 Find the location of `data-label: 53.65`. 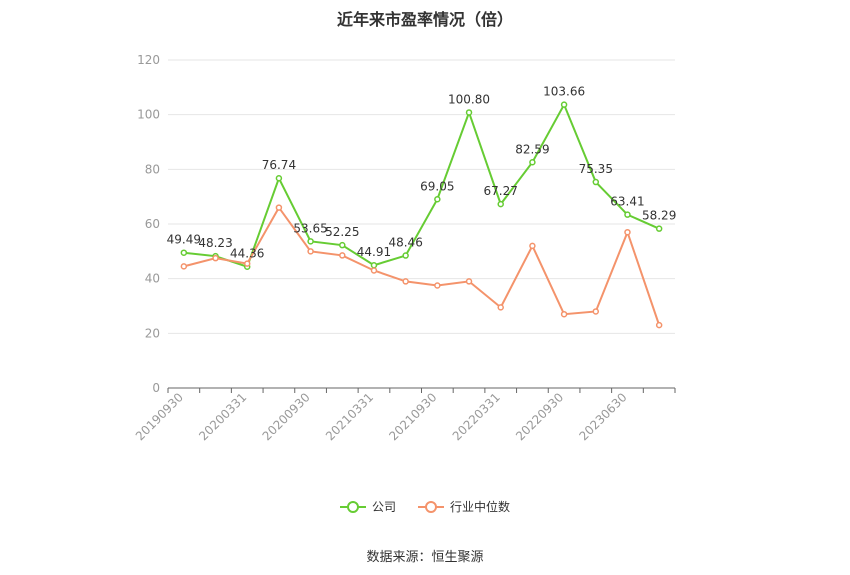

data-label: 53.65 is located at coordinates (310, 228).